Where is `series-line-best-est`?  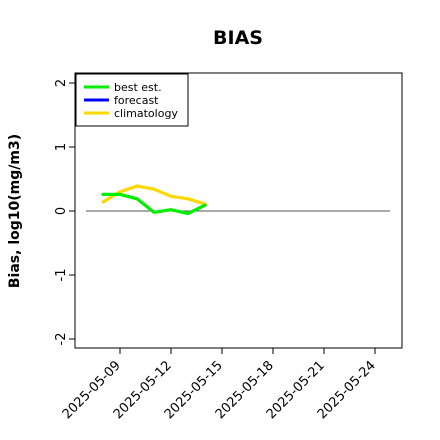
series-line-best-est is located at coordinates (154, 204).